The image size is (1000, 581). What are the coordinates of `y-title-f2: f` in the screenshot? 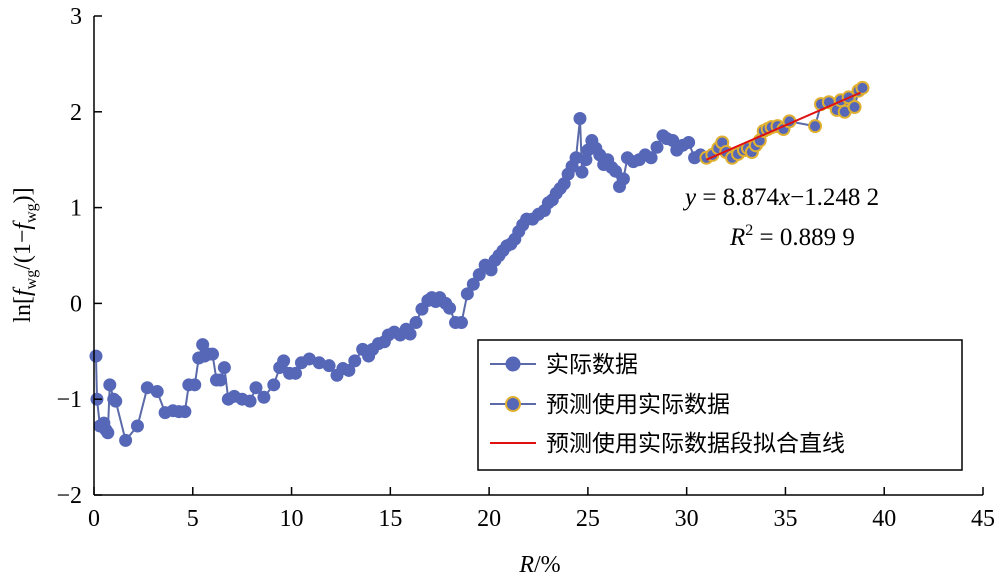 It's located at (23, 225).